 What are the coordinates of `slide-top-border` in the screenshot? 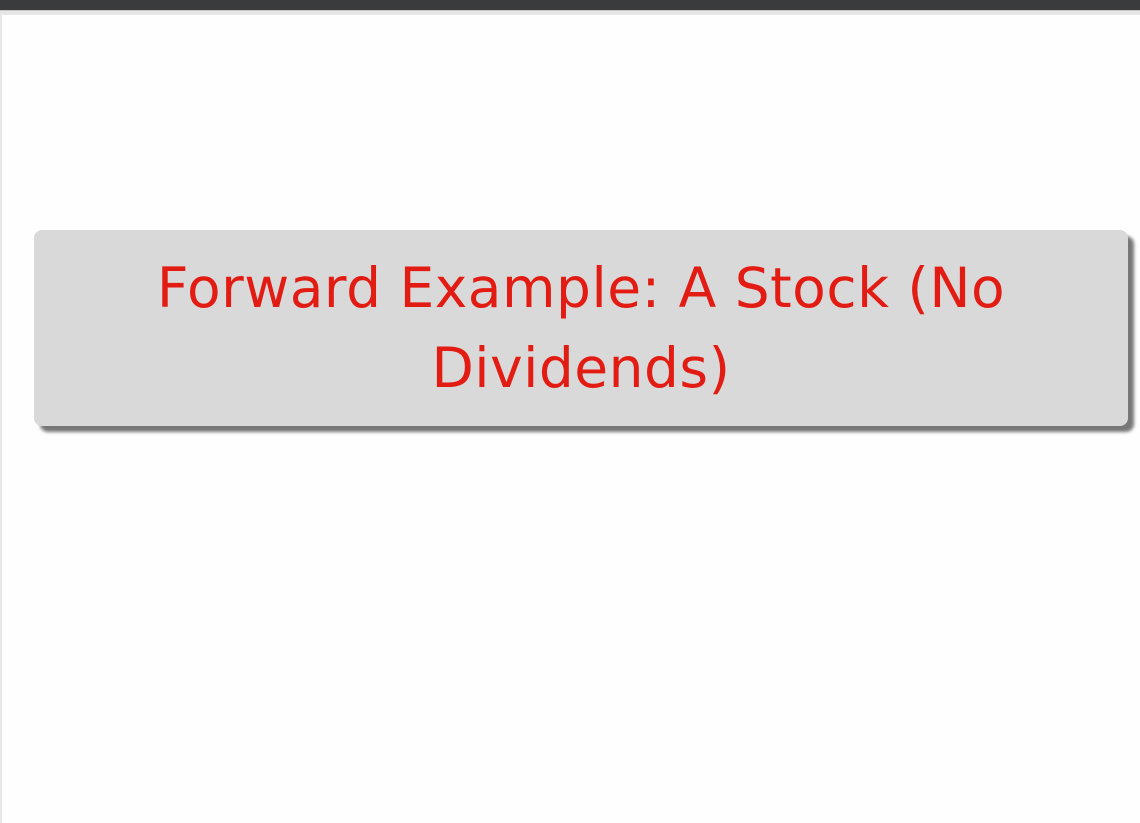 It's located at (570, 12).